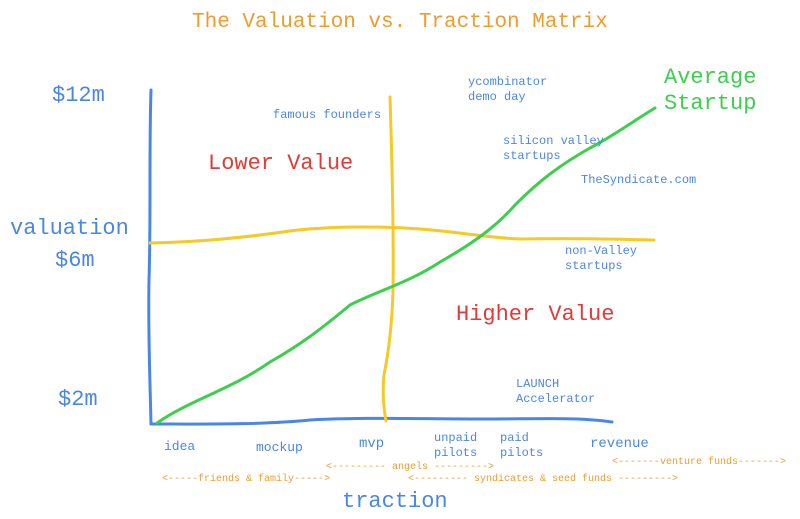 The height and width of the screenshot is (519, 800). What do you see at coordinates (497, 97) in the screenshot?
I see `annotation: demo day` at bounding box center [497, 97].